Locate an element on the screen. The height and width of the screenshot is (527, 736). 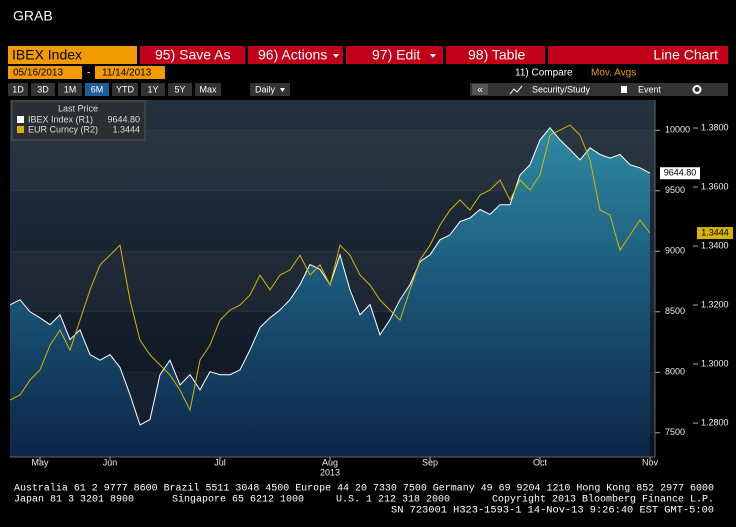
x-tick-label: Nov is located at coordinates (650, 462).